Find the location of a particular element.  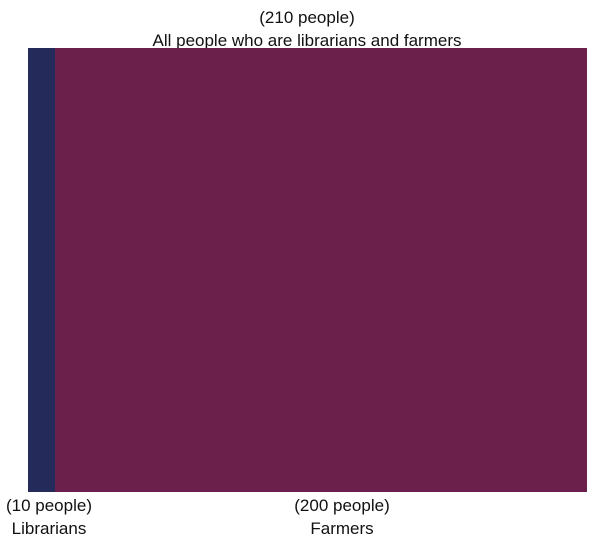

farmers-name: Farmers is located at coordinates (342, 528).